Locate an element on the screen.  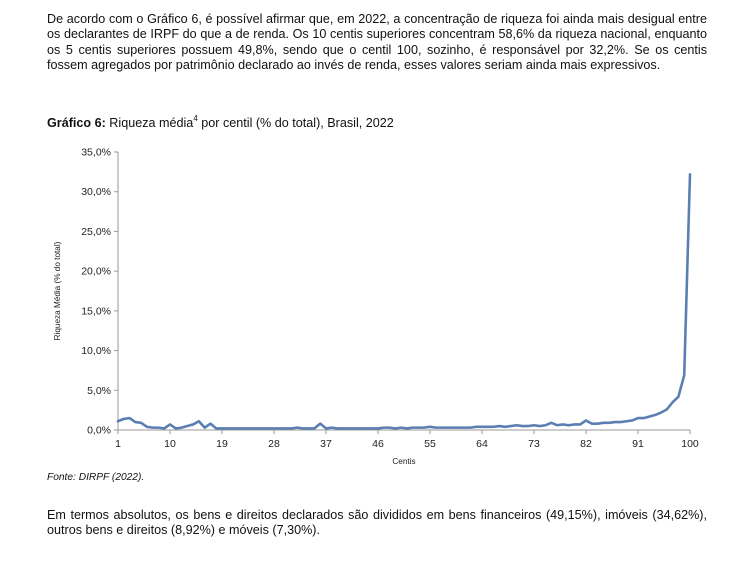
figure-source: Fonte: DIRPF (2022). is located at coordinates (96, 477).